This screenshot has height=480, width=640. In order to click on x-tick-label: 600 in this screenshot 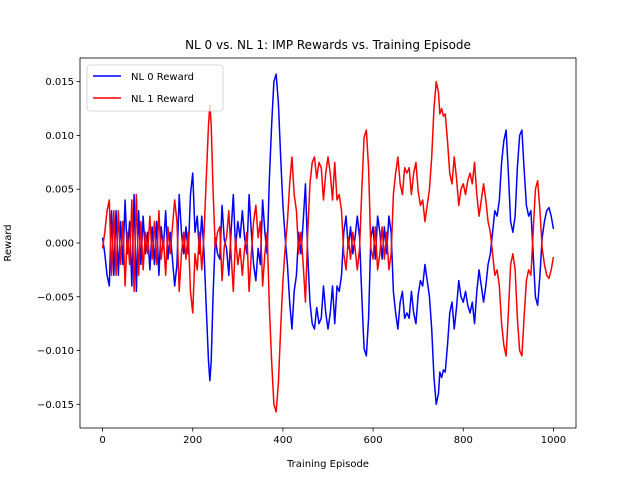, I will do `click(373, 440)`.